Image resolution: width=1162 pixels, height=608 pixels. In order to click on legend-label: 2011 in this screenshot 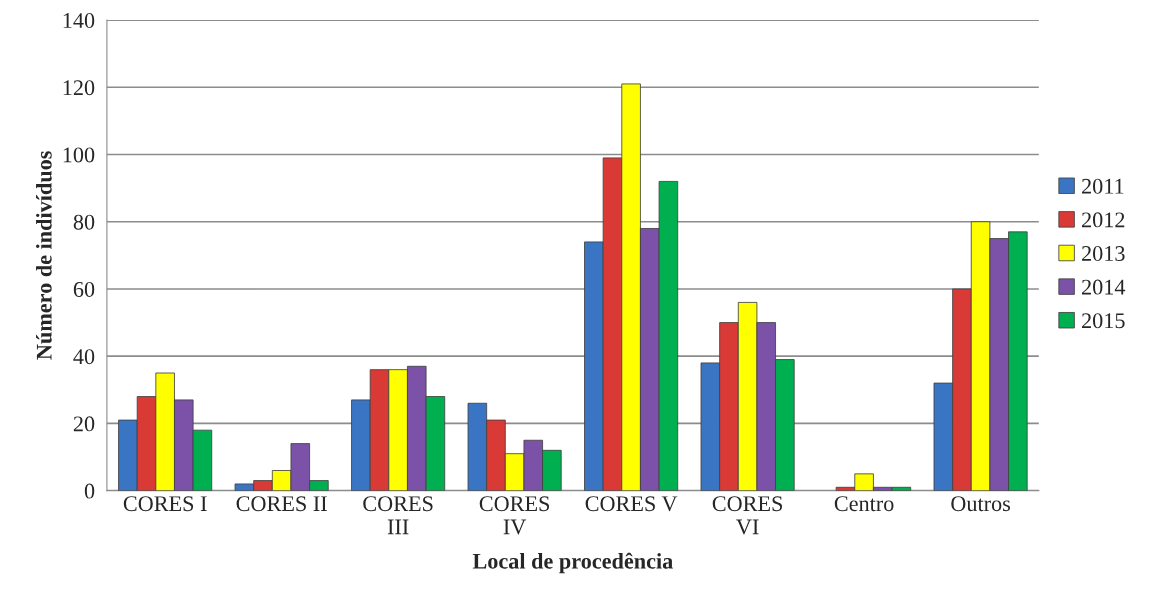, I will do `click(1103, 186)`.